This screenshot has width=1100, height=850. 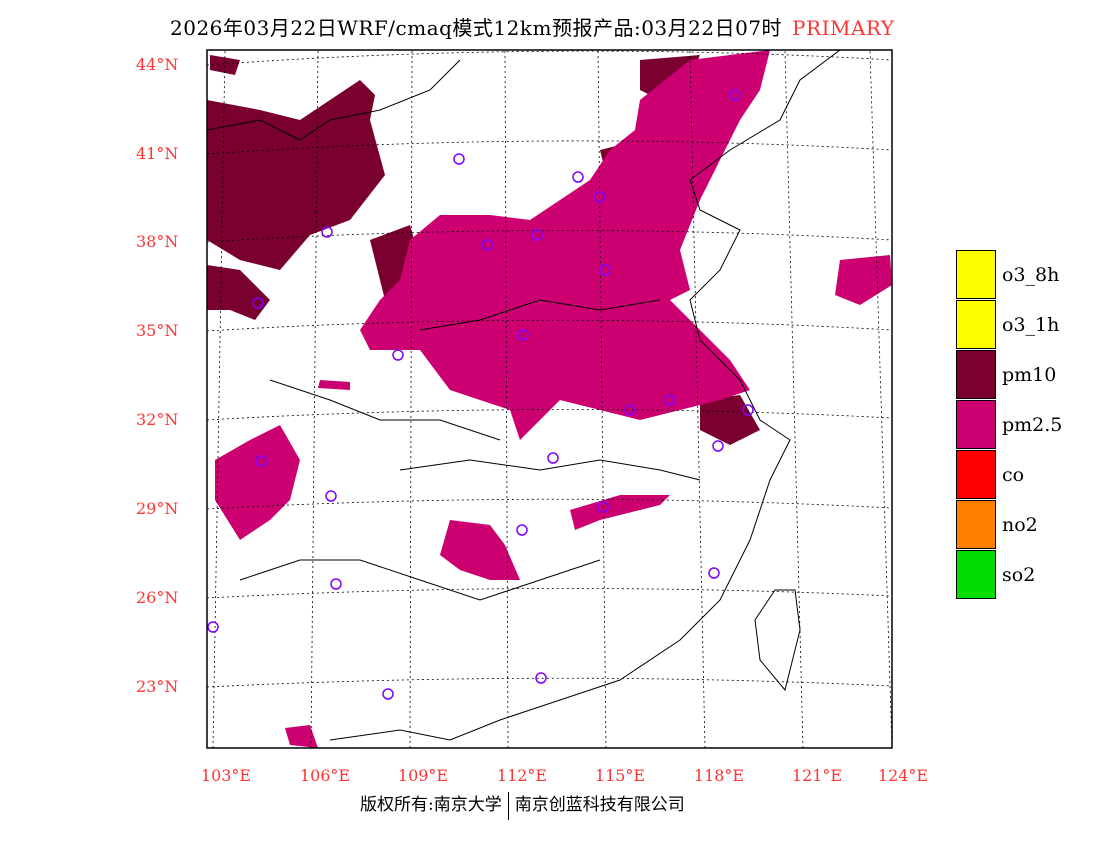 What do you see at coordinates (423, 775) in the screenshot?
I see `lon-label: 109°E` at bounding box center [423, 775].